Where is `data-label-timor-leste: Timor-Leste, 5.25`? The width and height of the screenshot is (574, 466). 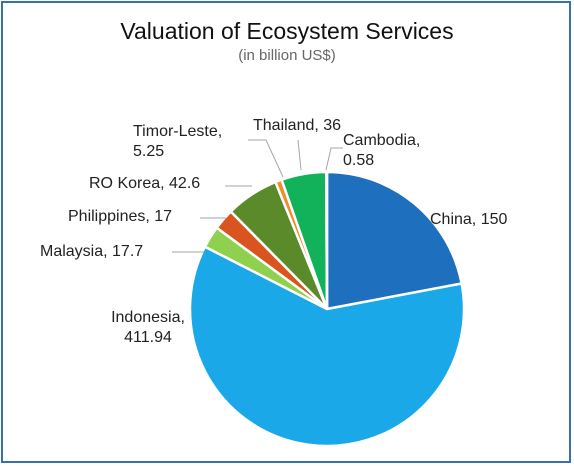 data-label-timor-leste: Timor-Leste, 5.25 is located at coordinates (177, 141).